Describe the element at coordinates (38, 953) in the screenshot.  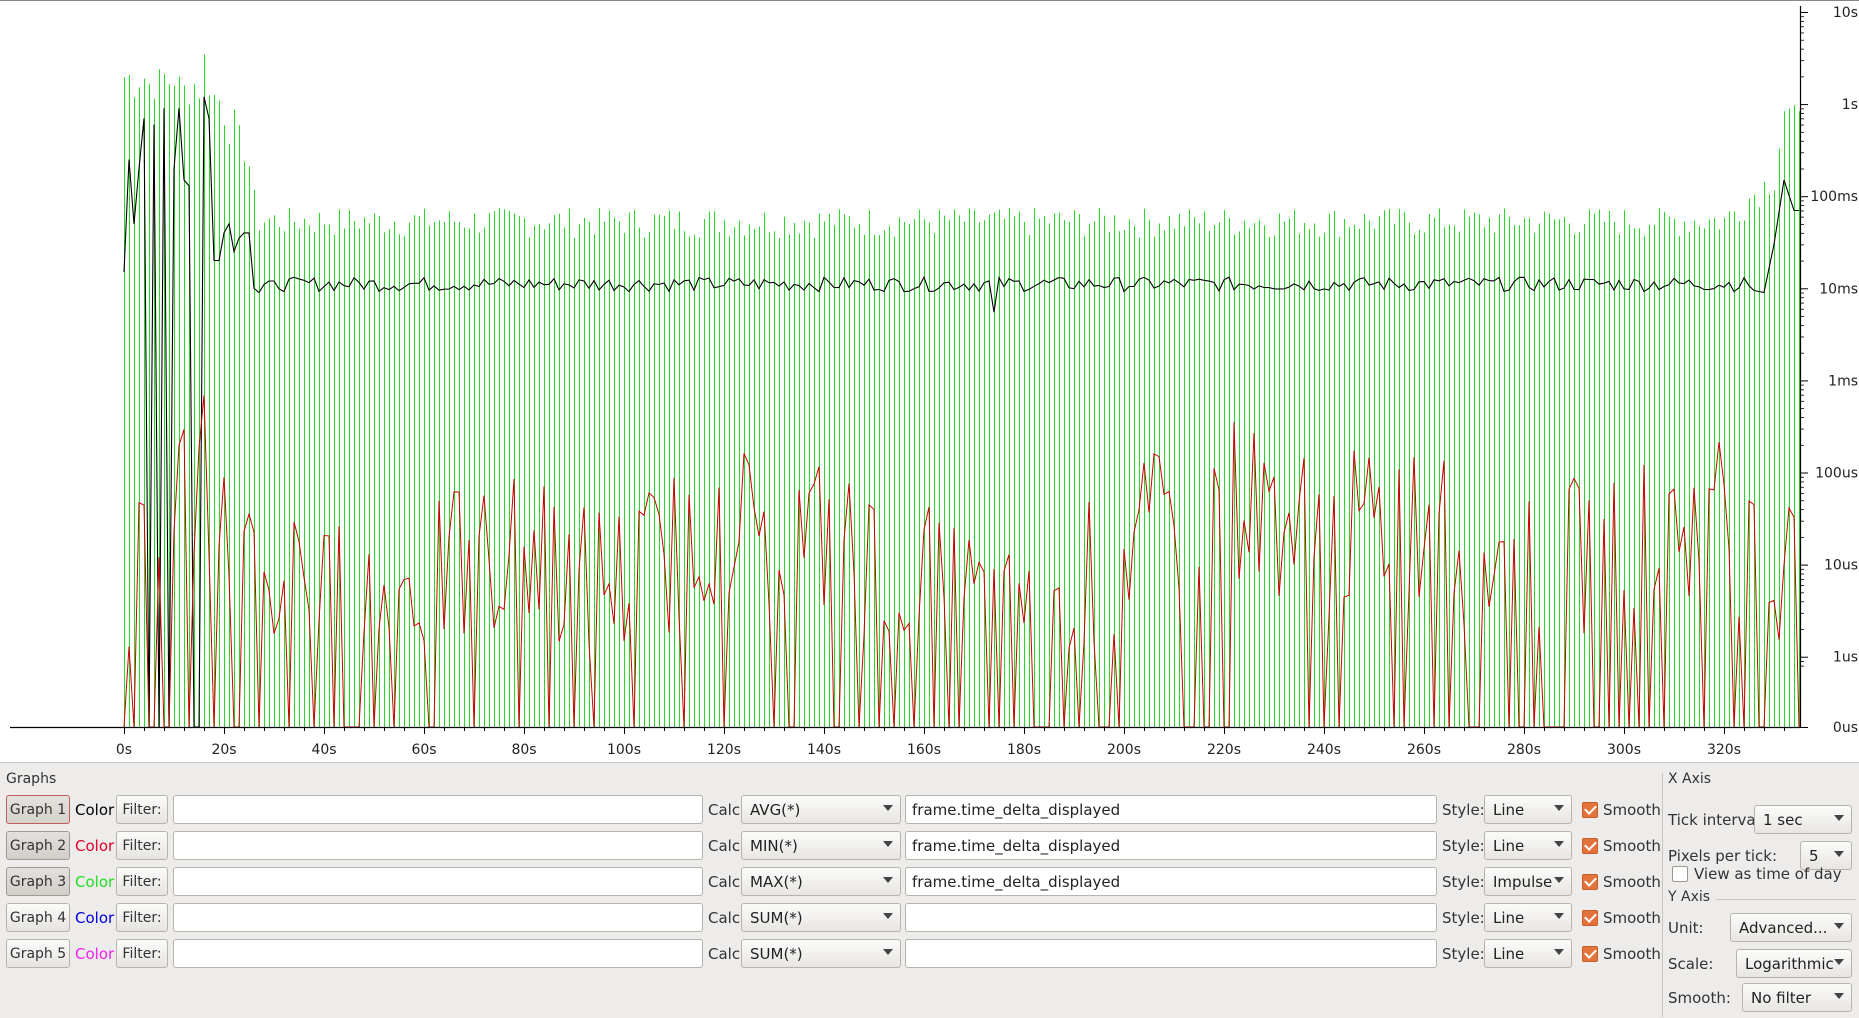
I see `graph-toggle-button: Graph 5` at that location.